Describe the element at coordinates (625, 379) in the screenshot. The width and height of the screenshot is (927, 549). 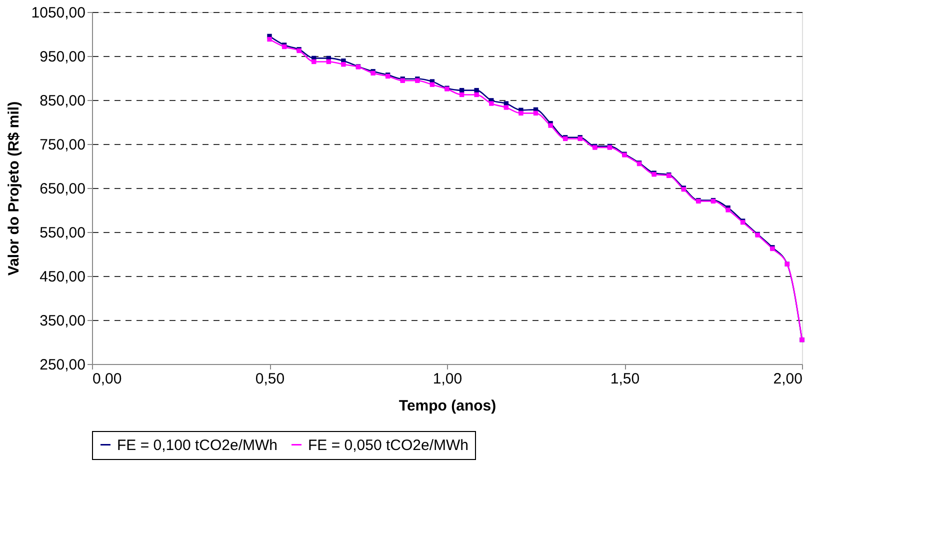
I see `x-tick-label: 1,50` at that location.